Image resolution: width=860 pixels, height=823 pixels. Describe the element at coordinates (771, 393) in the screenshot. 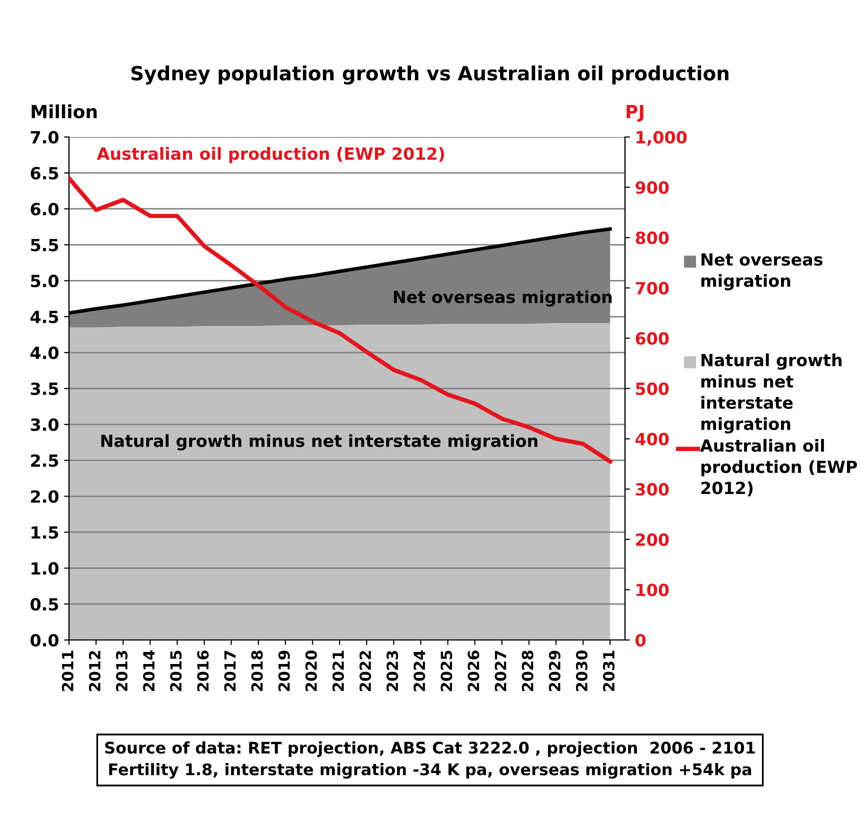

I see `legend-label: Natural growth minus net interstate migration` at that location.